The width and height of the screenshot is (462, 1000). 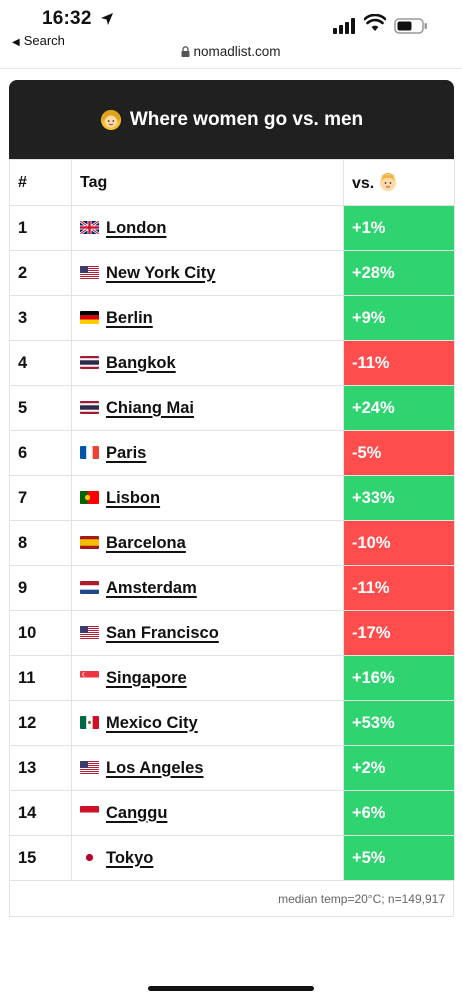 I want to click on table-row: 1 London +1%, so click(x=232, y=228).